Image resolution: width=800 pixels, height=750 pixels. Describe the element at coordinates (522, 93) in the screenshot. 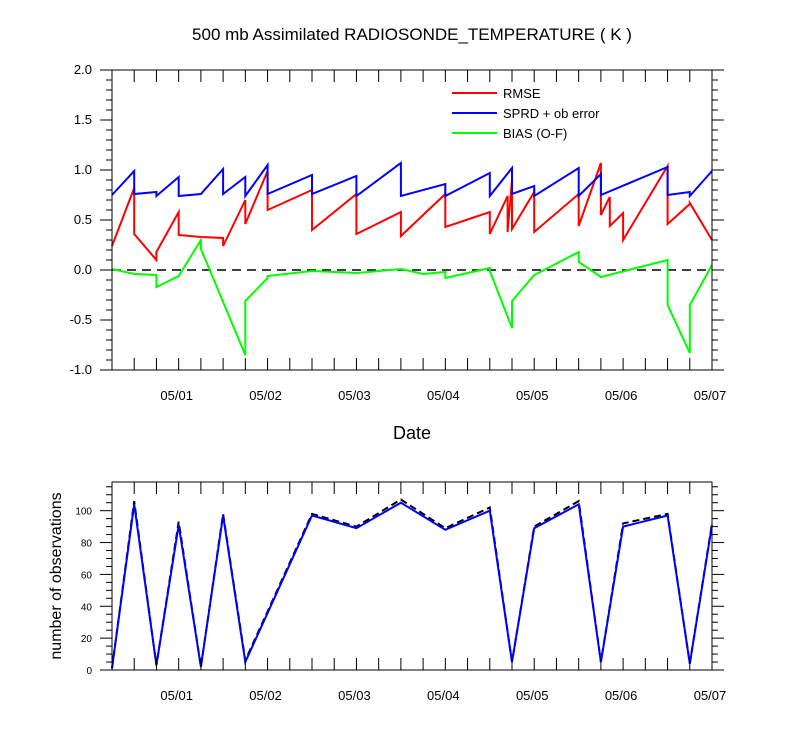

I see `legend-label-rmse: RMSE` at that location.